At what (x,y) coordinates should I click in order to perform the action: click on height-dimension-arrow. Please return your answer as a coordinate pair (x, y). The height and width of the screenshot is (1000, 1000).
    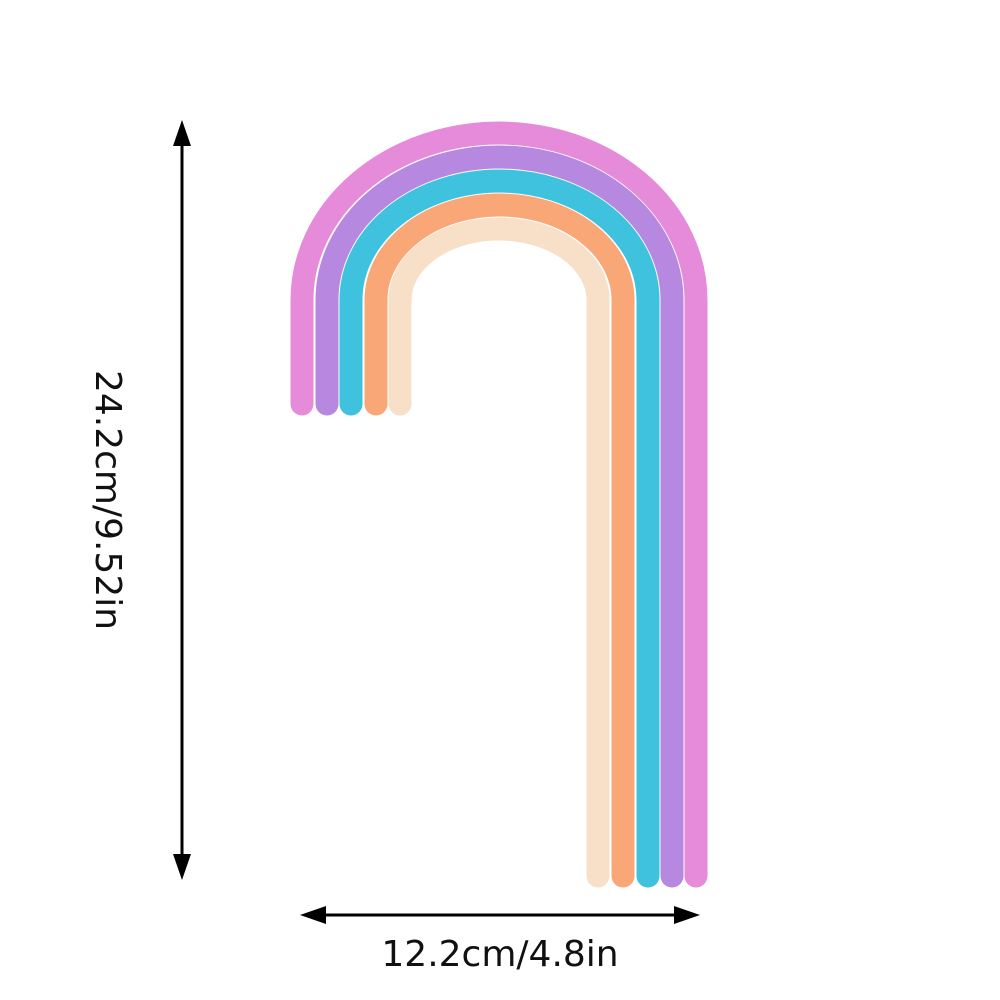
    Looking at the image, I should click on (182, 500).